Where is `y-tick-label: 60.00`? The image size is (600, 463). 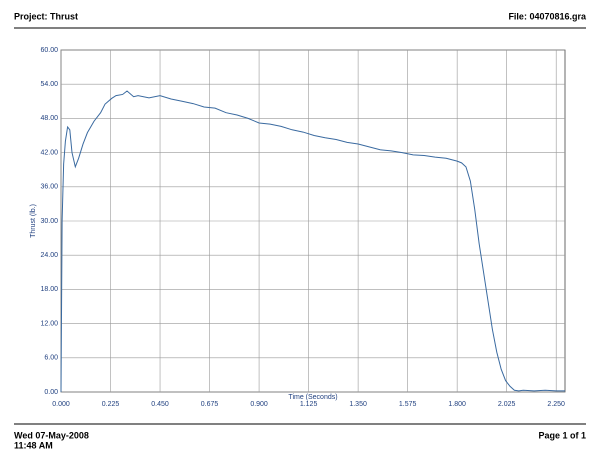
y-tick-label: 60.00 is located at coordinates (49, 50).